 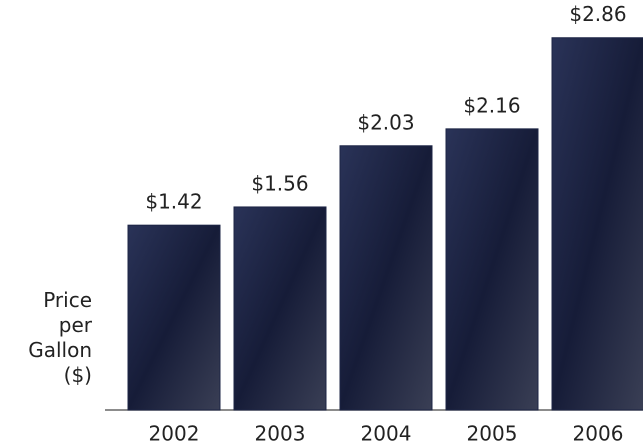 What do you see at coordinates (386, 434) in the screenshot?
I see `x-tick-label: 2004` at bounding box center [386, 434].